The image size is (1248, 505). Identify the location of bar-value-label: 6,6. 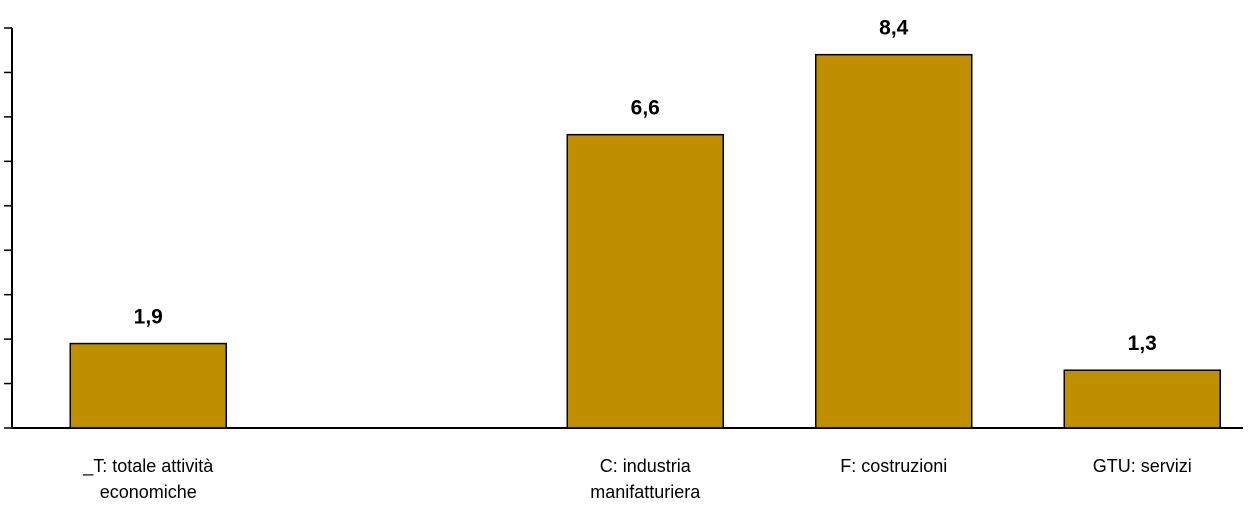
(645, 108).